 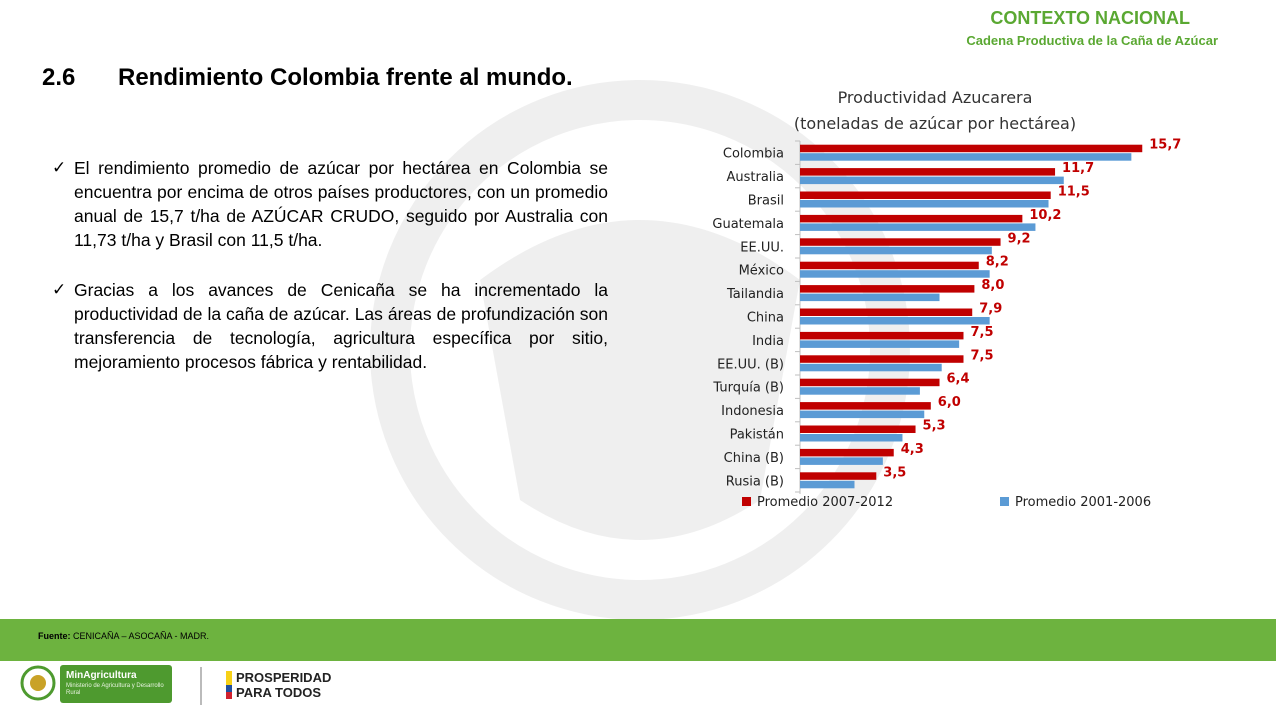 I want to click on logo-area, so click(x=640, y=690).